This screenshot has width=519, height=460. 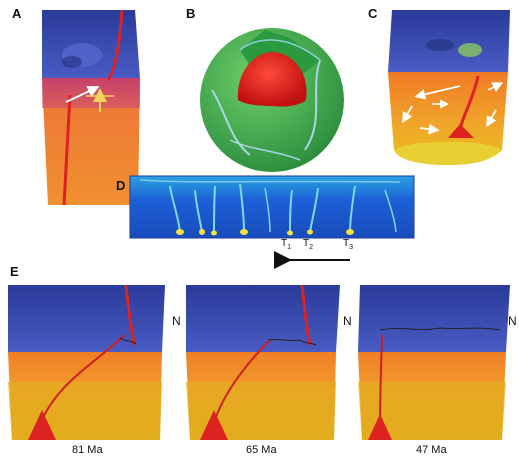 I want to click on core-shape, so click(x=272, y=79).